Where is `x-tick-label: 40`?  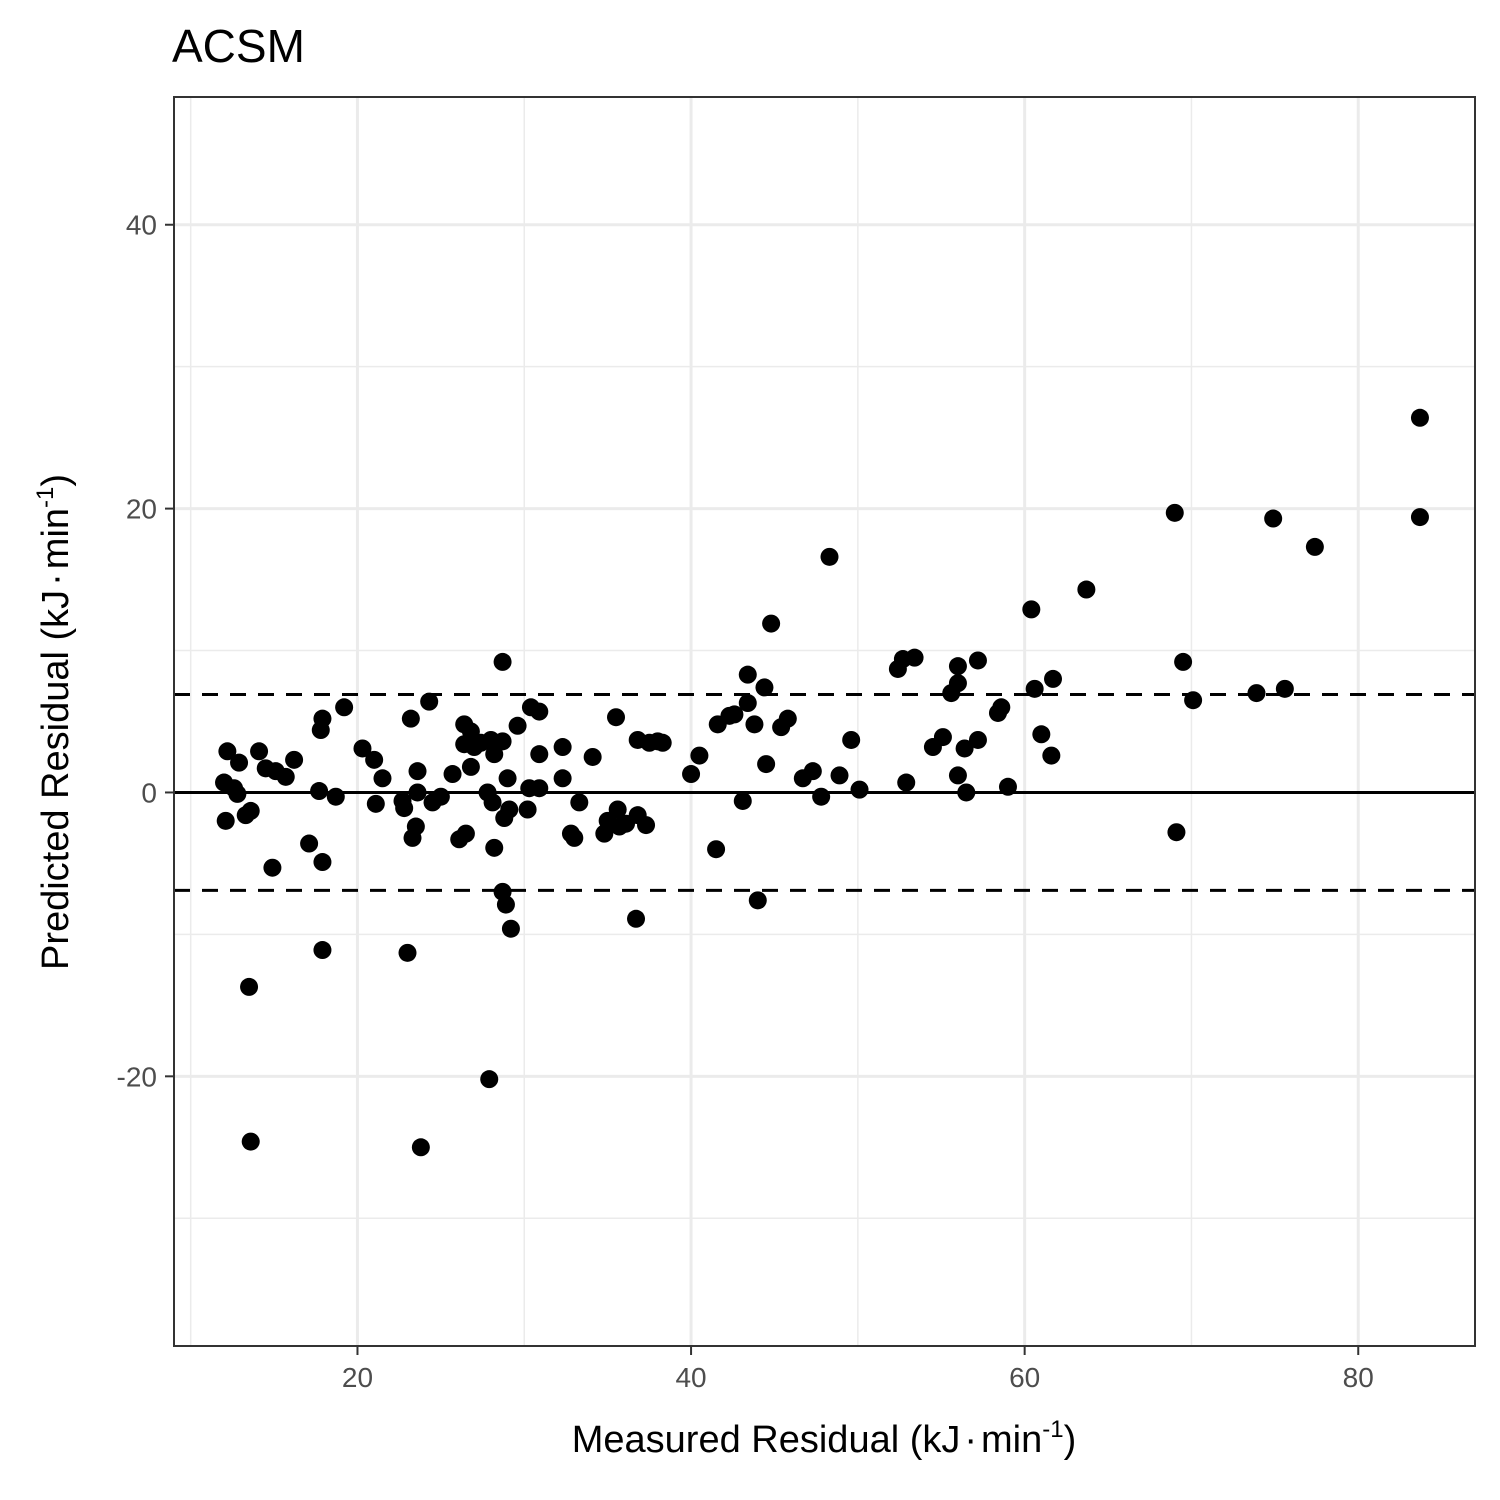 x-tick-label: 40 is located at coordinates (690, 1377).